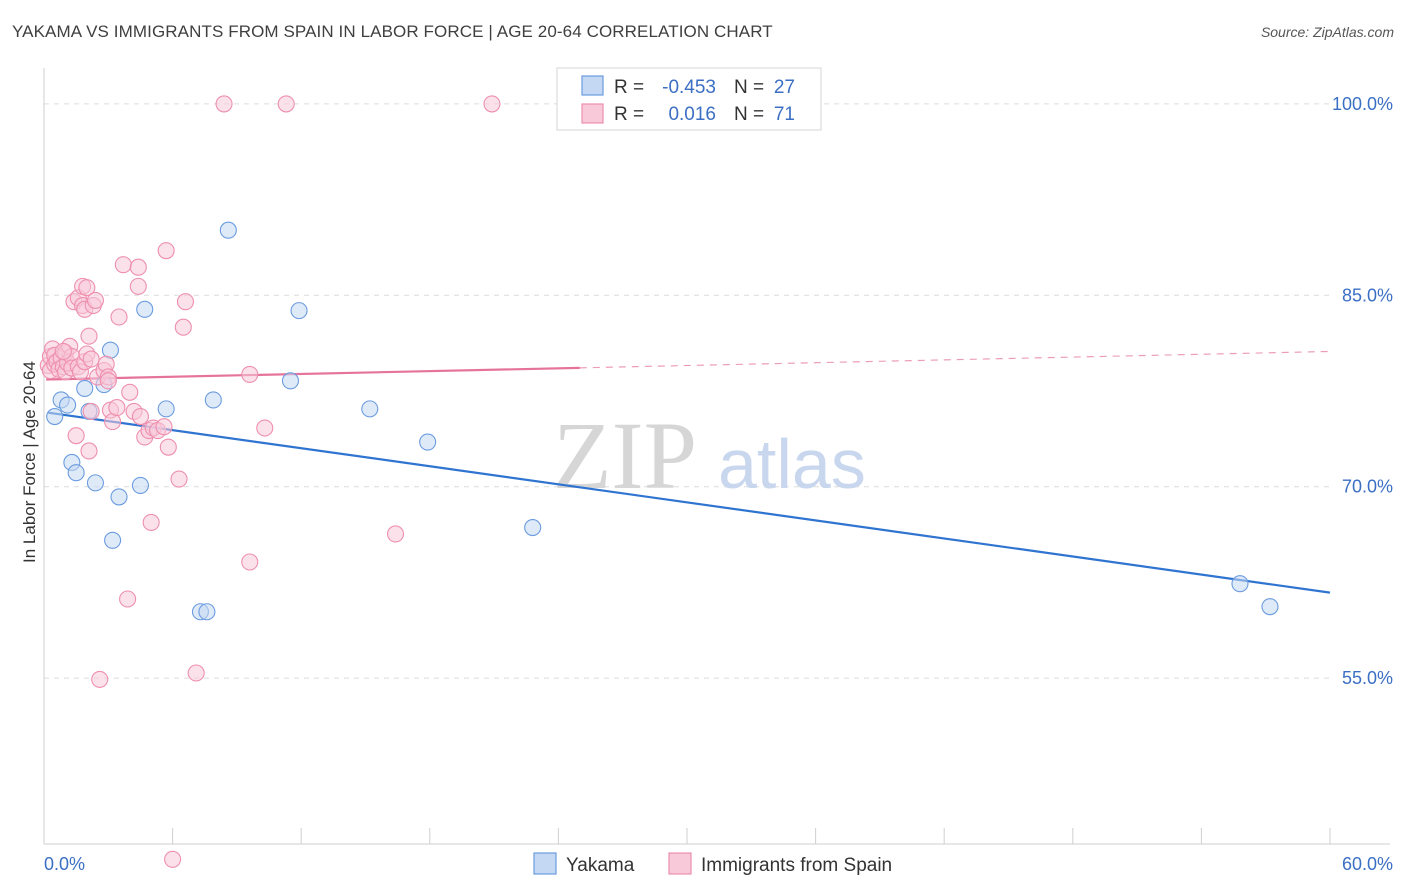 This screenshot has height=892, width=1406. Describe the element at coordinates (796, 865) in the screenshot. I see `legend-label-spain: Immigrants from Spain` at that location.